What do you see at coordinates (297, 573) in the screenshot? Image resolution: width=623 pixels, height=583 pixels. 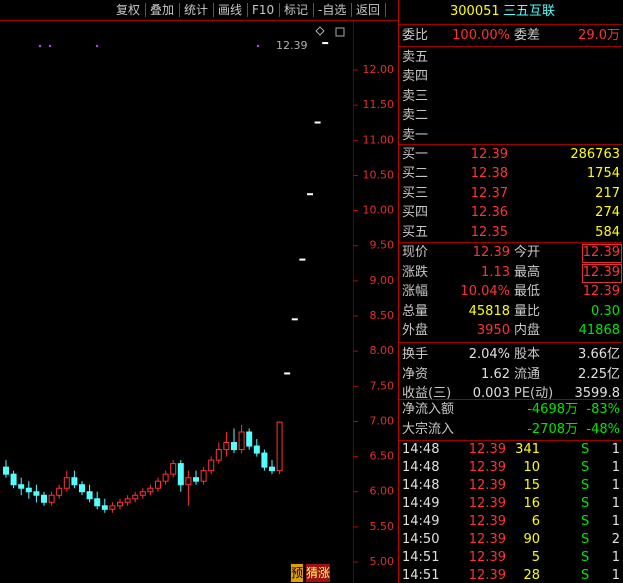 I see `badge: 预` at bounding box center [297, 573].